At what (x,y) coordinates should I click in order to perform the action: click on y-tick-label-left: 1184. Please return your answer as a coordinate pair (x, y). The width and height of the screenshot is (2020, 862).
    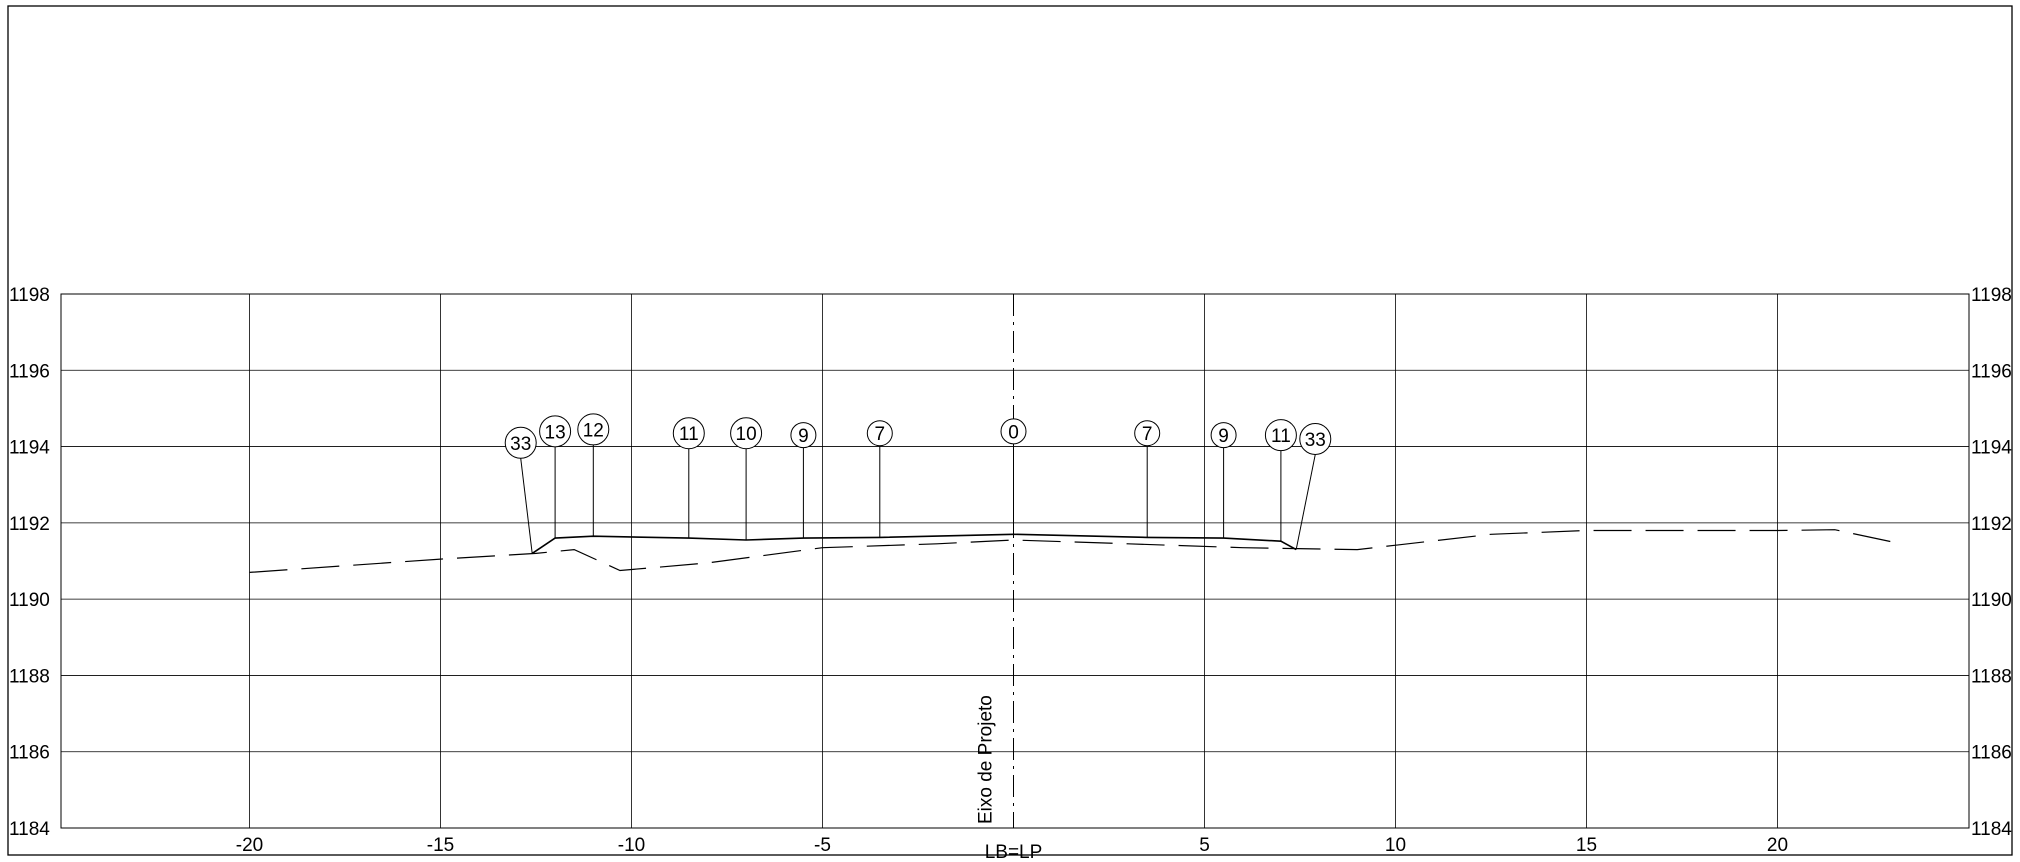
    Looking at the image, I should click on (29, 829).